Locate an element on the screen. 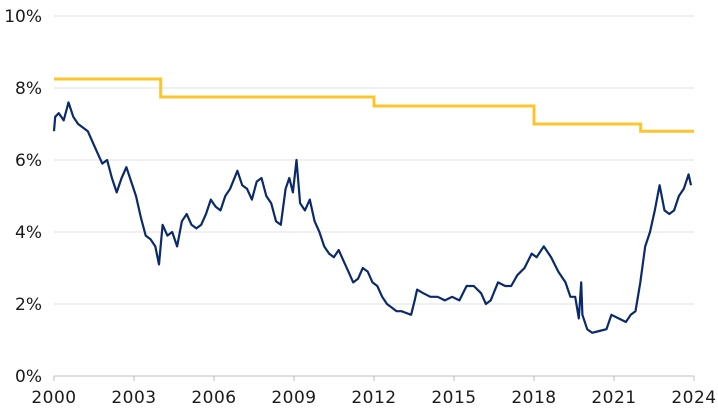  x-tick-label: 2000 is located at coordinates (53, 398).